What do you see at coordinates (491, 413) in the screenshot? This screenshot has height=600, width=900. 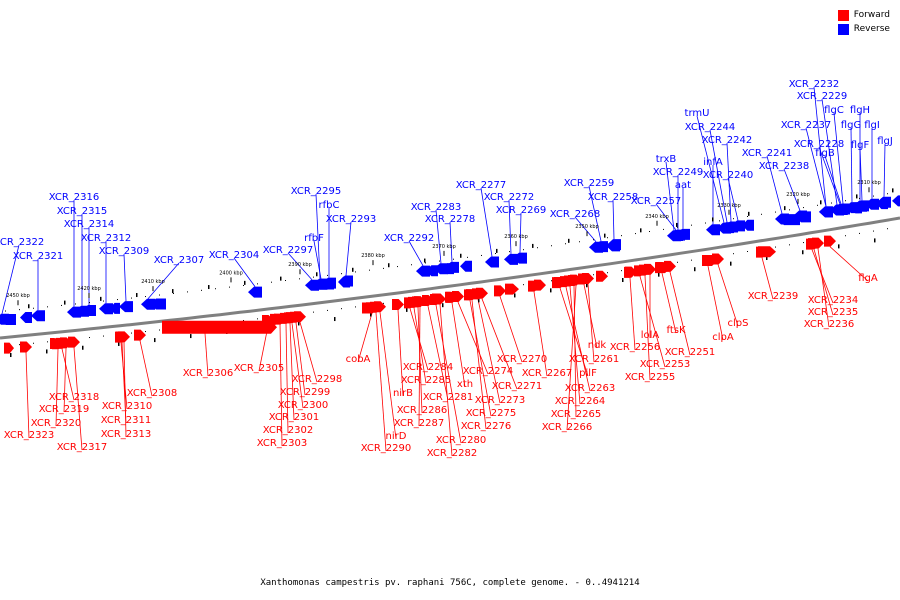 I see `gene-label-xcr-2275: XCR_2275` at bounding box center [491, 413].